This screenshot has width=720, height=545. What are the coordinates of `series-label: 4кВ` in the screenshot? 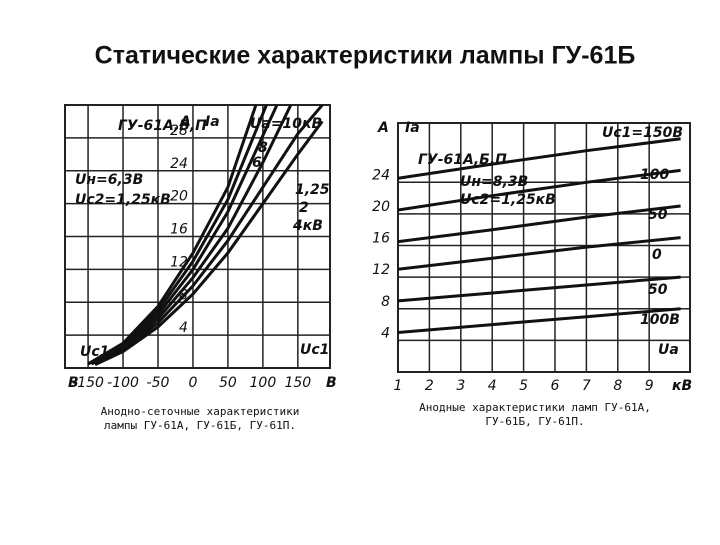 It's located at (307, 226).